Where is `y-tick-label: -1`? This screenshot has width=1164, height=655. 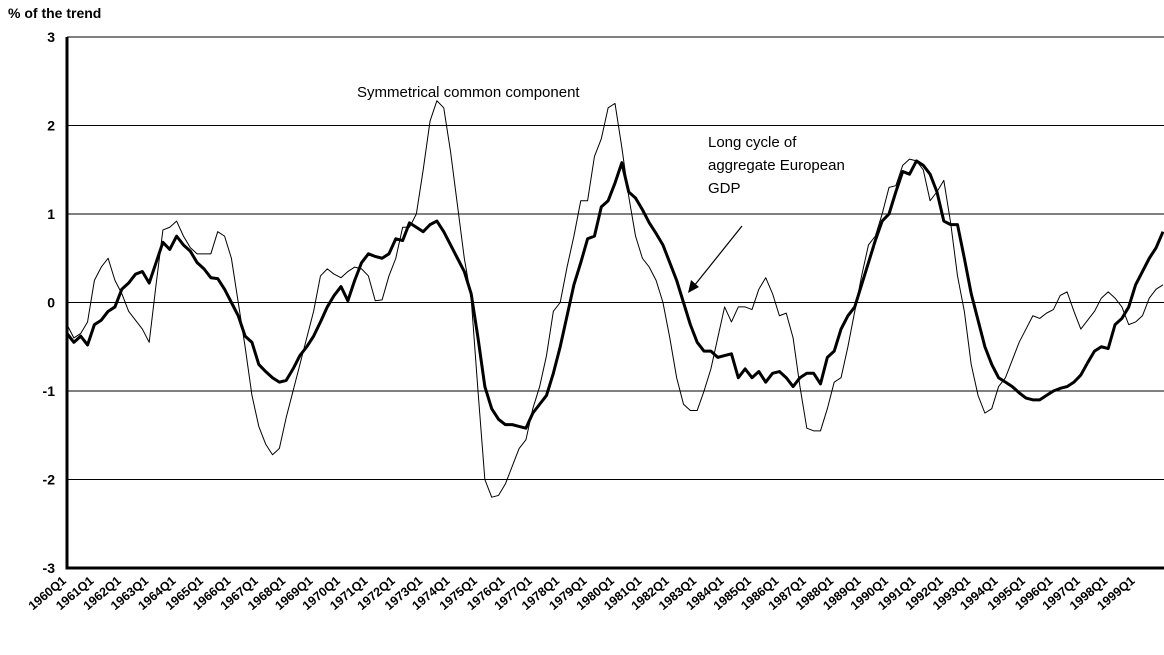
y-tick-label: -1 is located at coordinates (49, 391).